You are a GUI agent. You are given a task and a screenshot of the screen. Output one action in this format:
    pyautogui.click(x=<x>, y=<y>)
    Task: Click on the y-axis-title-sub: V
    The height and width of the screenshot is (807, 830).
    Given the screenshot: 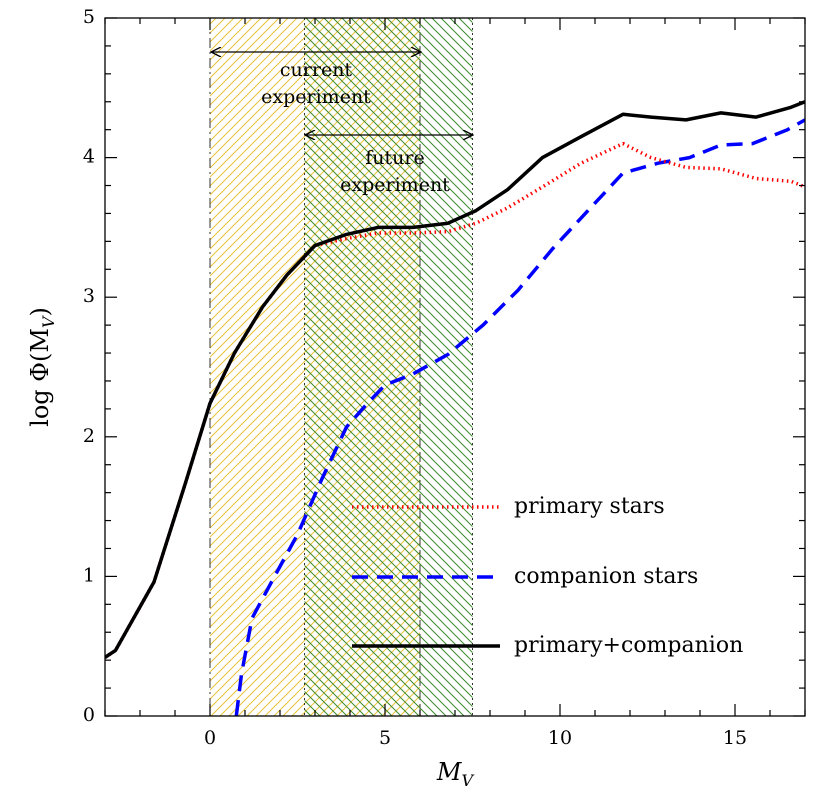 What is the action you would take?
    pyautogui.click(x=48, y=321)
    